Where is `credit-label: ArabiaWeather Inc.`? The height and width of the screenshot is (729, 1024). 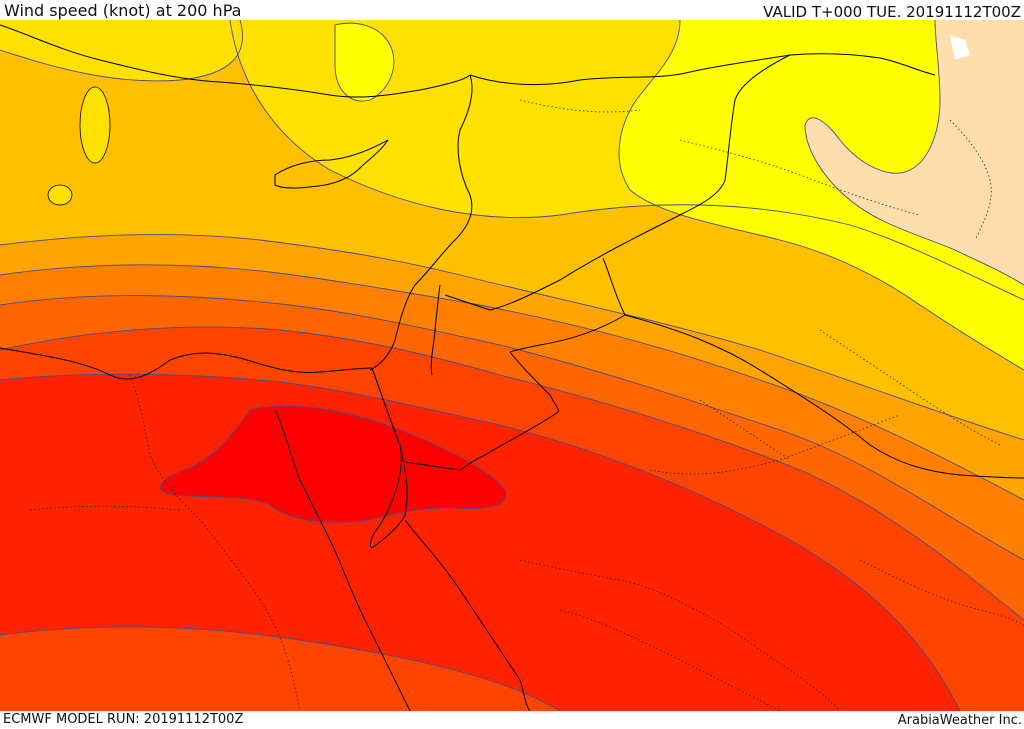 credit-label: ArabiaWeather Inc. is located at coordinates (959, 720).